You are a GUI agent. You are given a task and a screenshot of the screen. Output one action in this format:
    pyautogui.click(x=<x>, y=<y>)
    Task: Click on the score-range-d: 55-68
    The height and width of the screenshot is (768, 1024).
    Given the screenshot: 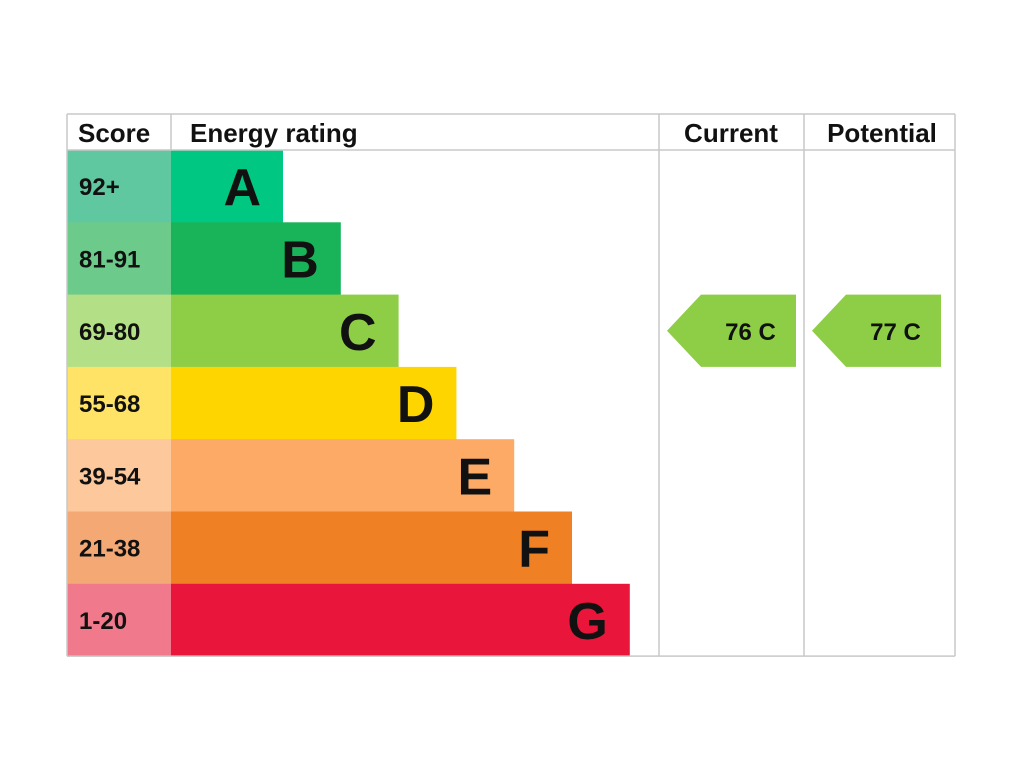 What is the action you would take?
    pyautogui.click(x=109, y=404)
    